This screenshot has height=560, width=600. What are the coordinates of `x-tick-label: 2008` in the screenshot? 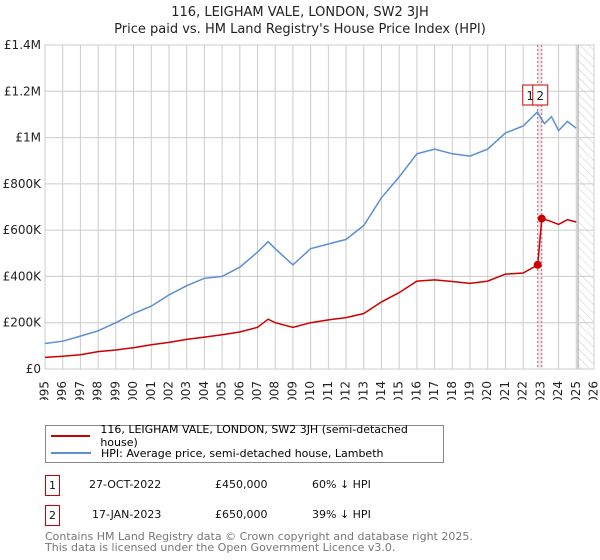 It's located at (275, 390).